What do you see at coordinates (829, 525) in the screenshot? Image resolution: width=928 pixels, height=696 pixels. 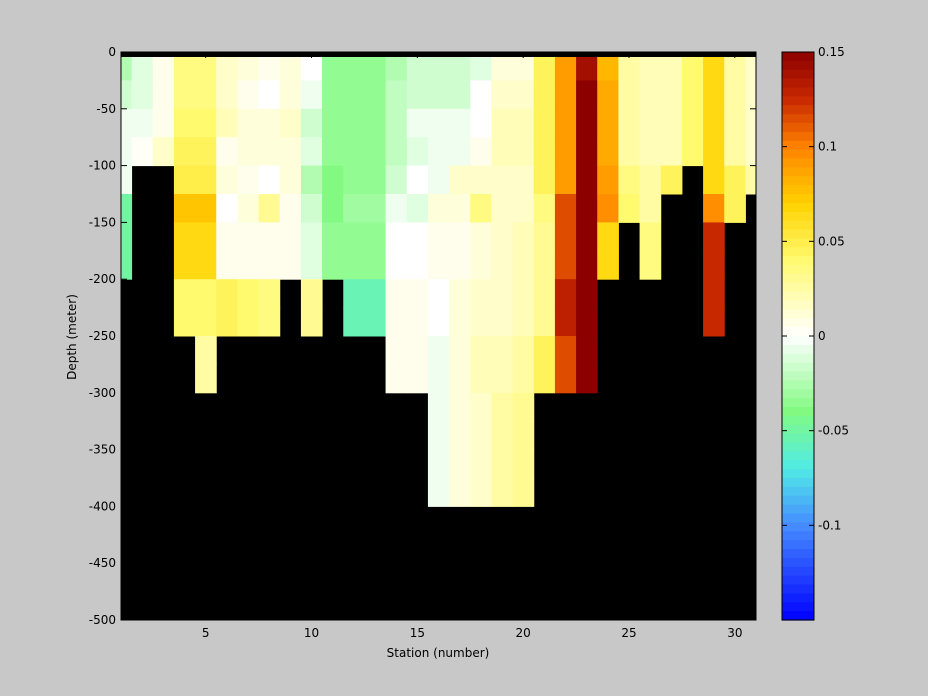 I see `colorbar-tick-label: -0.1` at bounding box center [829, 525].